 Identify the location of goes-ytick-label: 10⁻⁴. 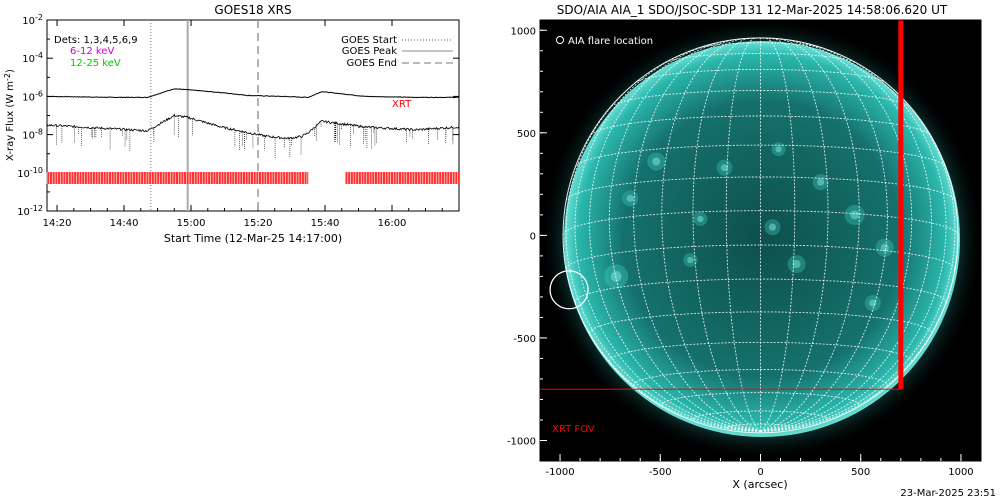
(32, 58).